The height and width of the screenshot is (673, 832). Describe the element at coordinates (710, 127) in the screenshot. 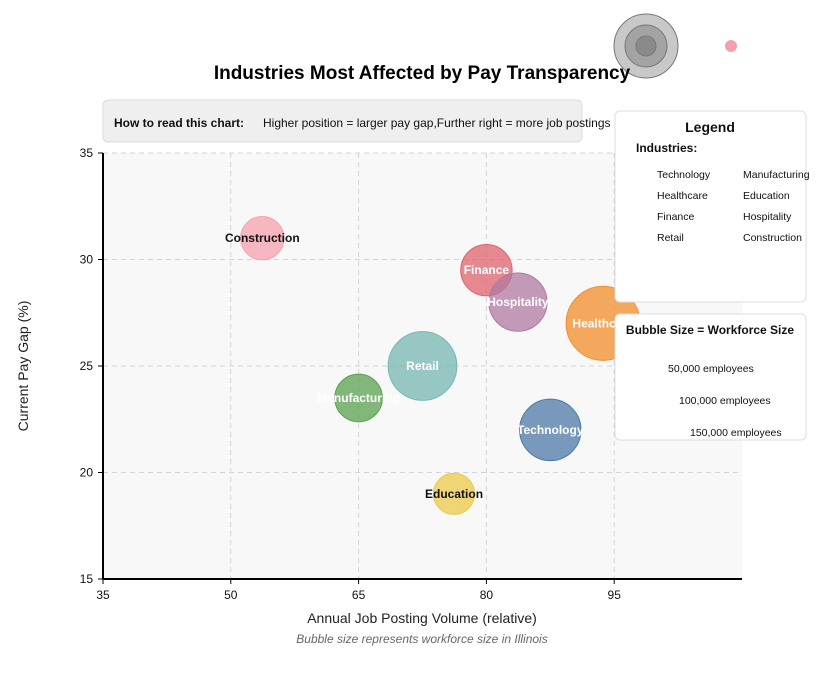

I see `legend-title: Legend` at that location.